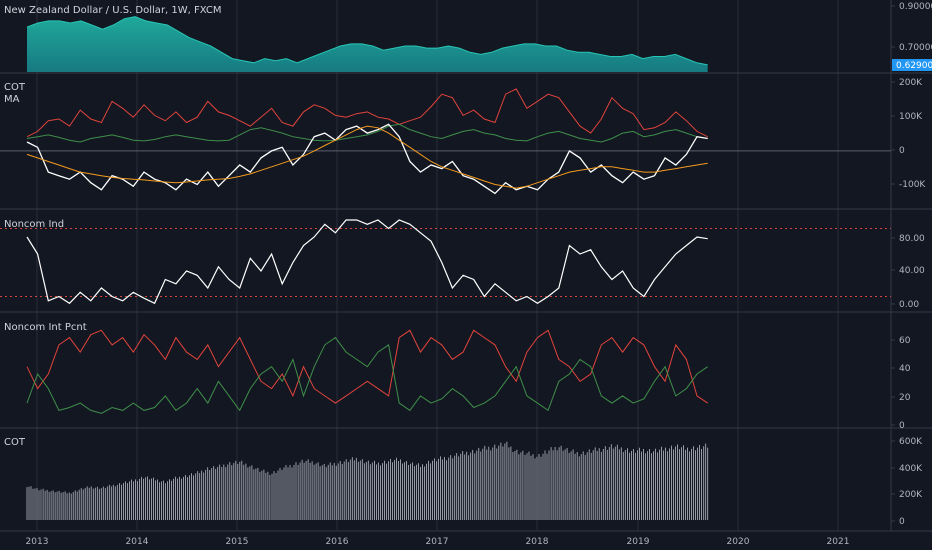  Describe the element at coordinates (137, 542) in the screenshot. I see `time-axis-label-2014: 2014` at that location.